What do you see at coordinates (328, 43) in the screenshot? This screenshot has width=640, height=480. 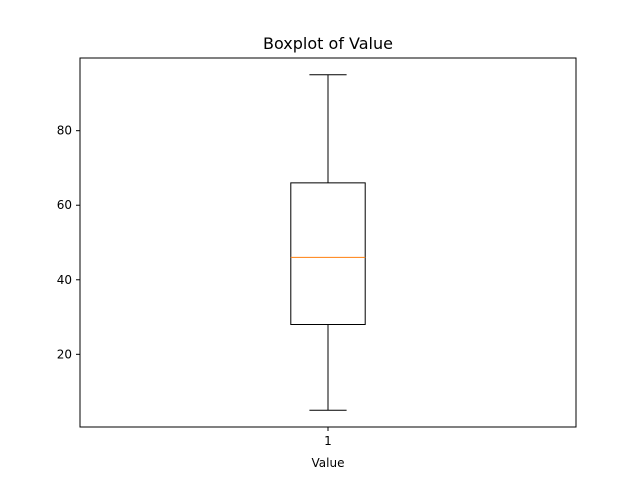 I see `chart-title: Boxplot of Value` at bounding box center [328, 43].